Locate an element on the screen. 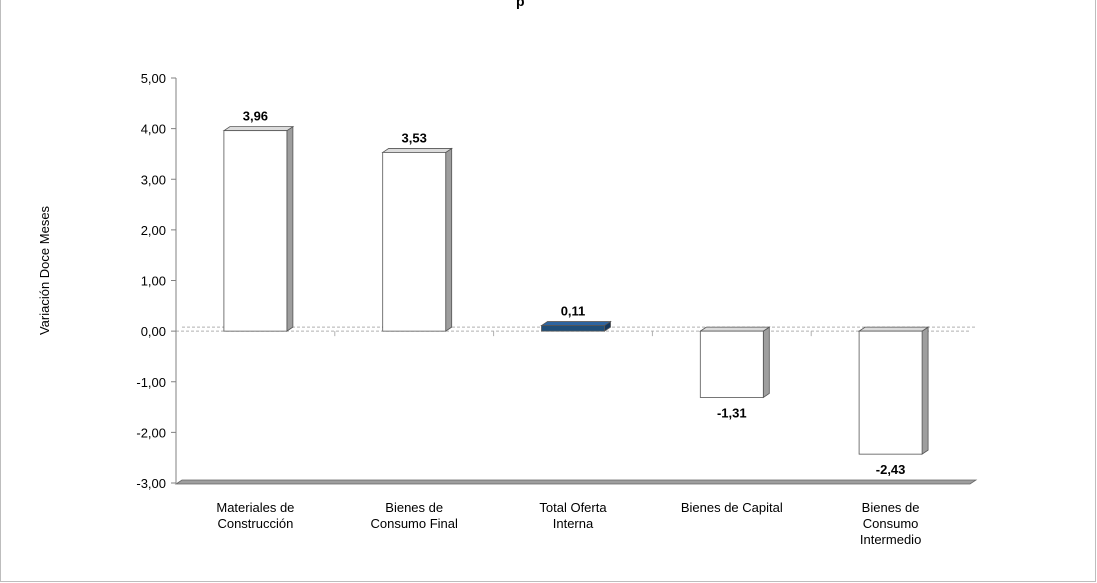 This screenshot has width=1097, height=583. category-label: Bienes de Capital is located at coordinates (732, 507).